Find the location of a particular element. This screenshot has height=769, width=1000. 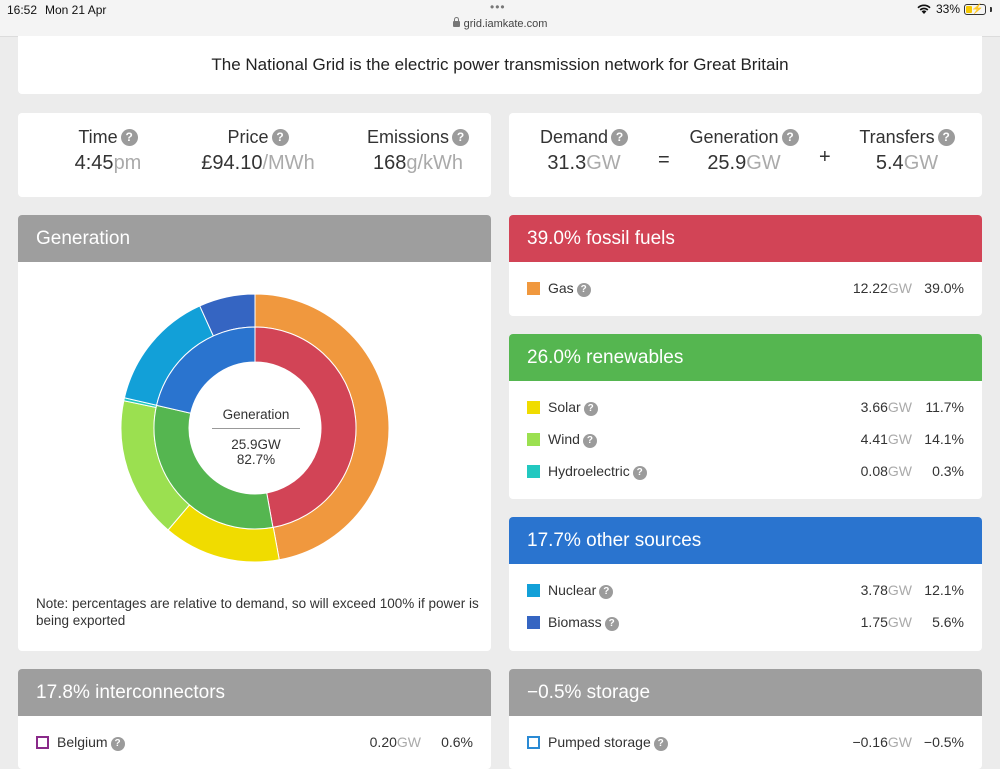

inner-segment-fossil-fuels is located at coordinates (305, 427).